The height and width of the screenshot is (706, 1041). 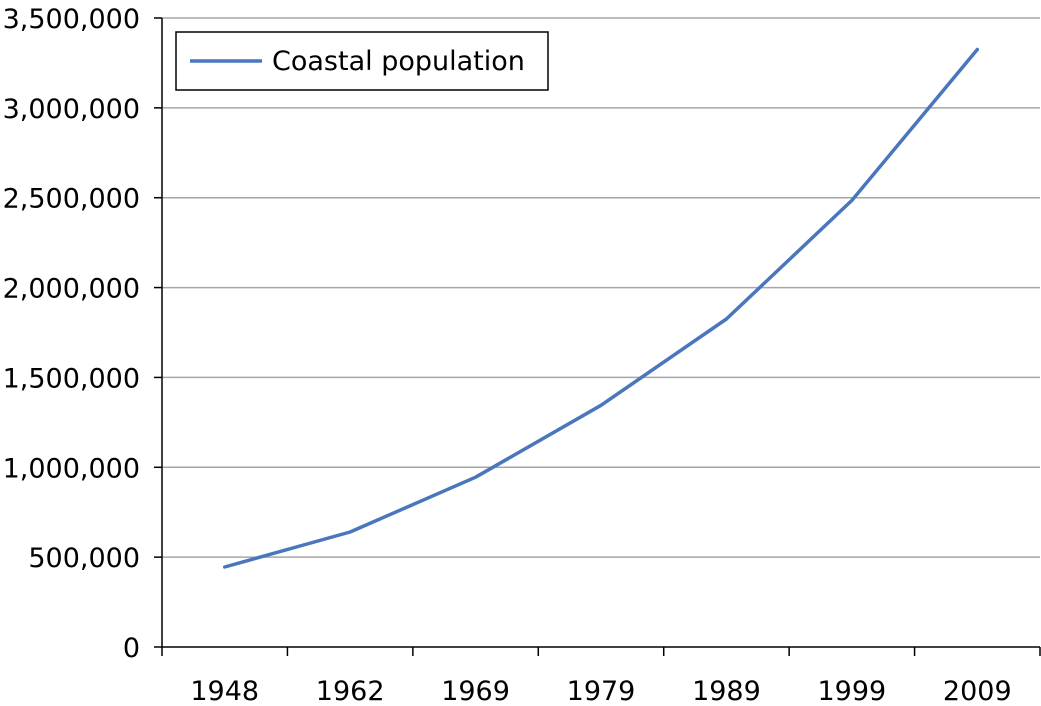 I want to click on x-tick-label: 1969, so click(x=475, y=691).